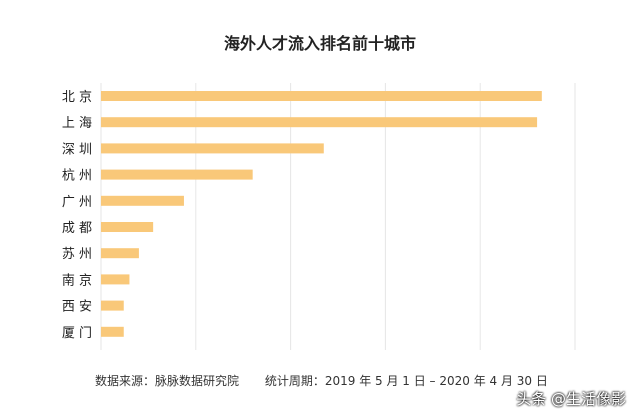 This screenshot has width=640, height=415. What do you see at coordinates (571, 399) in the screenshot?
I see `watermark: 头条 @生活像影` at bounding box center [571, 399].